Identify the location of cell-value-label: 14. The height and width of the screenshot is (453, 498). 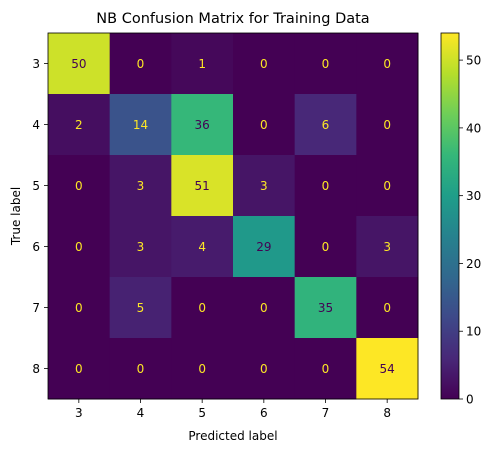
(140, 125).